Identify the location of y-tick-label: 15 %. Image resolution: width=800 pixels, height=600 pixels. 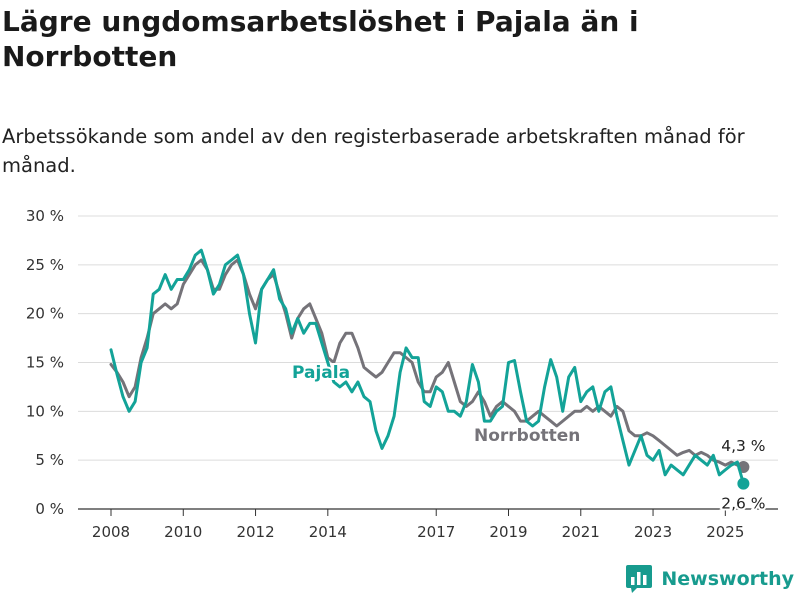
(45, 363).